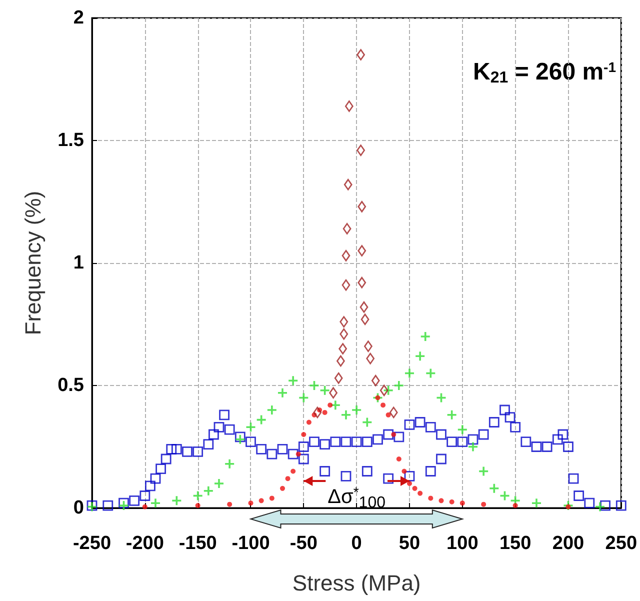 The width and height of the screenshot is (640, 601). What do you see at coordinates (33, 263) in the screenshot?
I see `y-axis-title: Frequency (%)` at bounding box center [33, 263].